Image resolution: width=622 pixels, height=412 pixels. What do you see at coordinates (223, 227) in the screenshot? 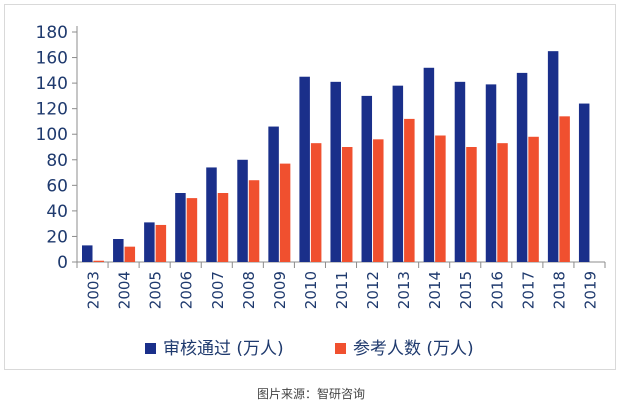
I see `bar-series2-2007` at bounding box center [223, 227].